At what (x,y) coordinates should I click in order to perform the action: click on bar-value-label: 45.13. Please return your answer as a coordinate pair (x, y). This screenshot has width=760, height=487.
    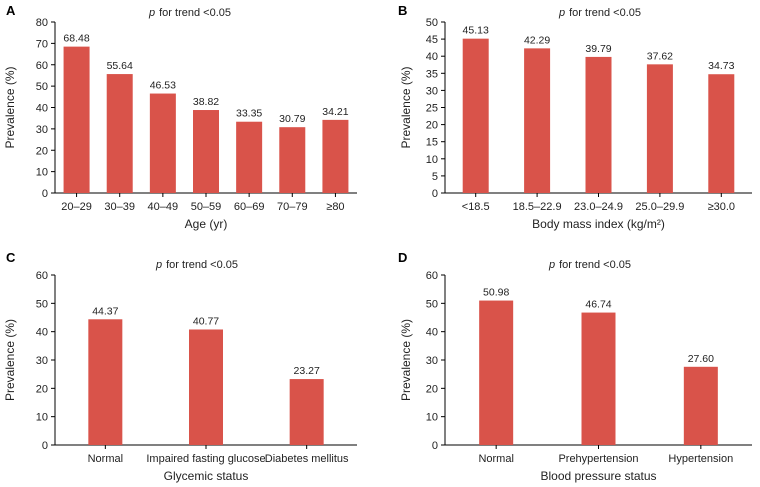
    Looking at the image, I should click on (476, 31).